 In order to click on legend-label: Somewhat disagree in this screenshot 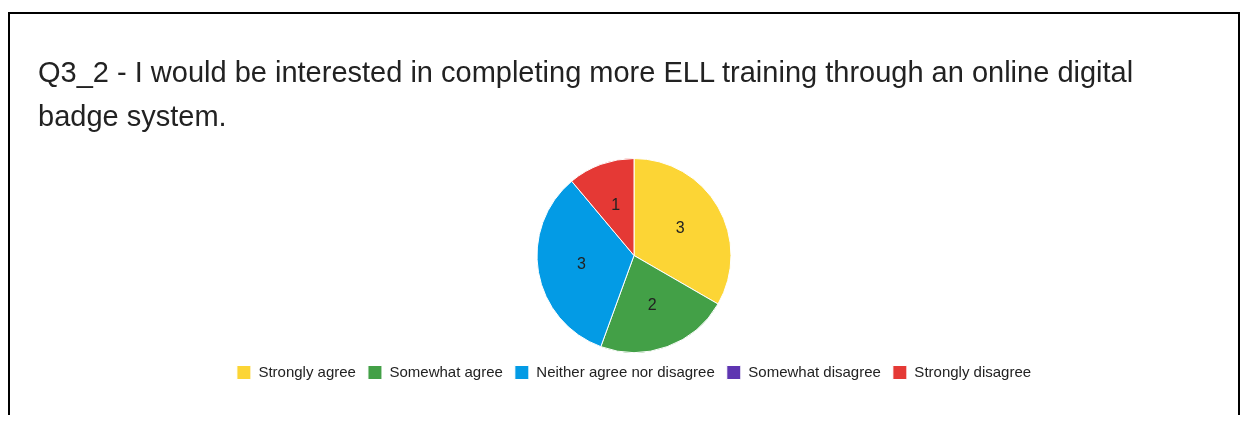, I will do `click(814, 371)`.